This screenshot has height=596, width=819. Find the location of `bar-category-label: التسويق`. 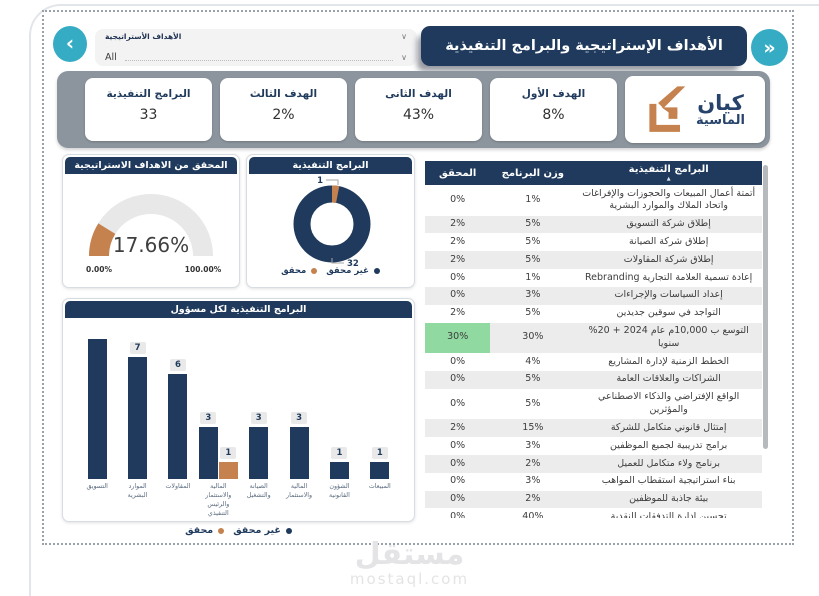

bar-category-label: التسويق is located at coordinates (97, 486).